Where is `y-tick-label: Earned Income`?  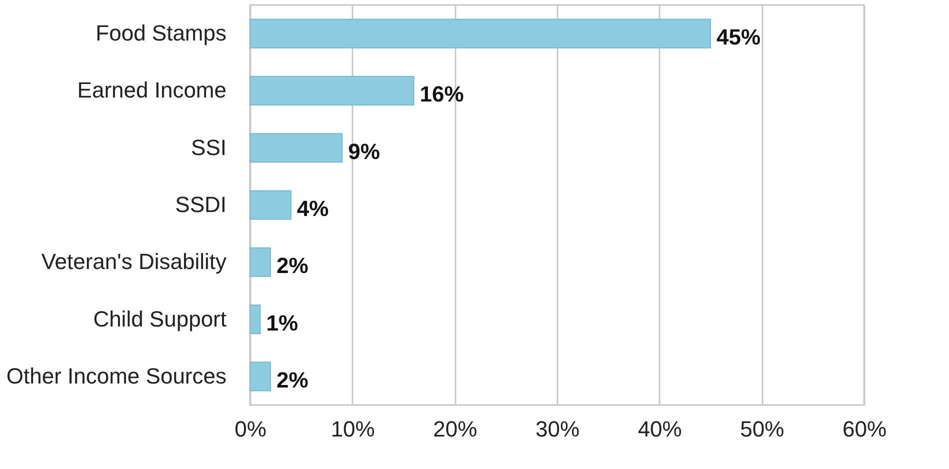 y-tick-label: Earned Income is located at coordinates (151, 90).